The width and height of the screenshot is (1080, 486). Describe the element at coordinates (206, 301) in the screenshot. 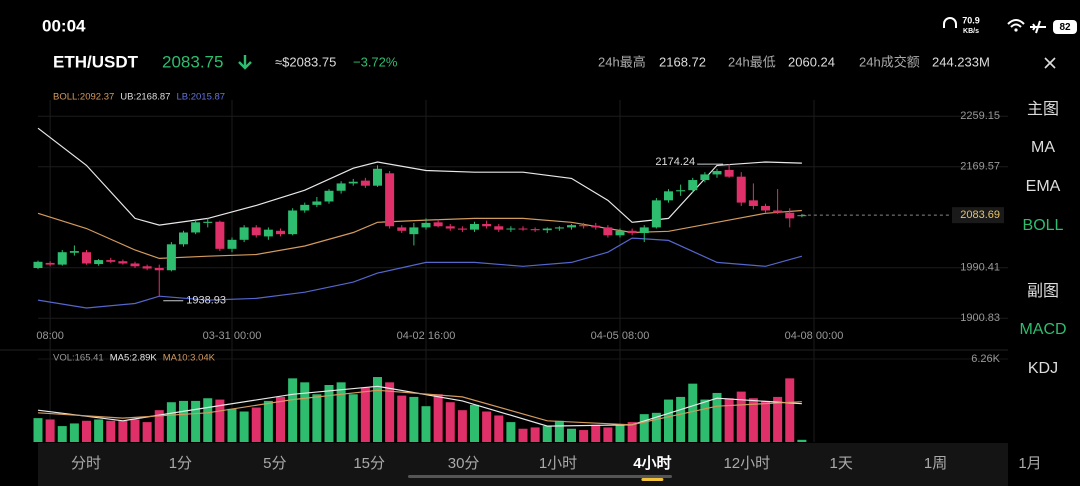

I see `low-annotation: 1938.93` at that location.